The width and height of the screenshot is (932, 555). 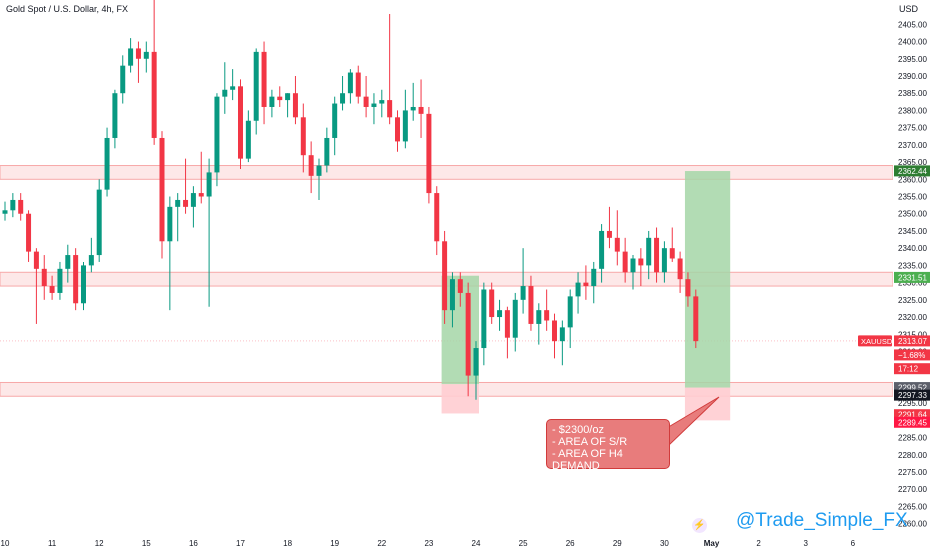 What do you see at coordinates (912, 403) in the screenshot?
I see `price-tick-label: 2295.00` at bounding box center [912, 403].